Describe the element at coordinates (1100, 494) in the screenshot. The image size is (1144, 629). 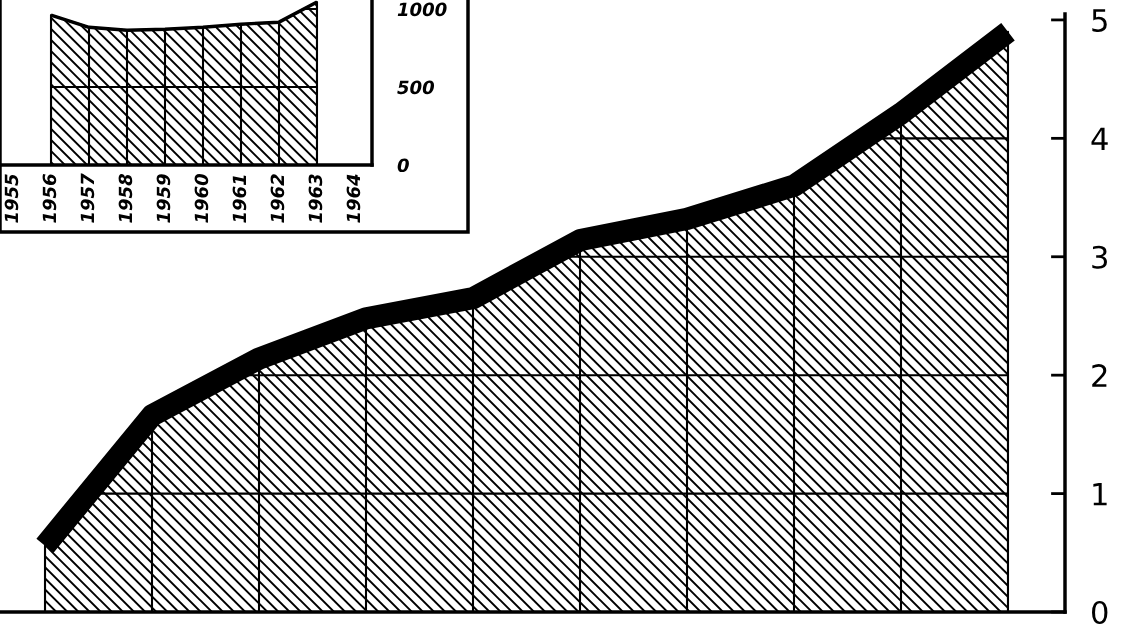
I see `y-tick-label: 1` at that location.